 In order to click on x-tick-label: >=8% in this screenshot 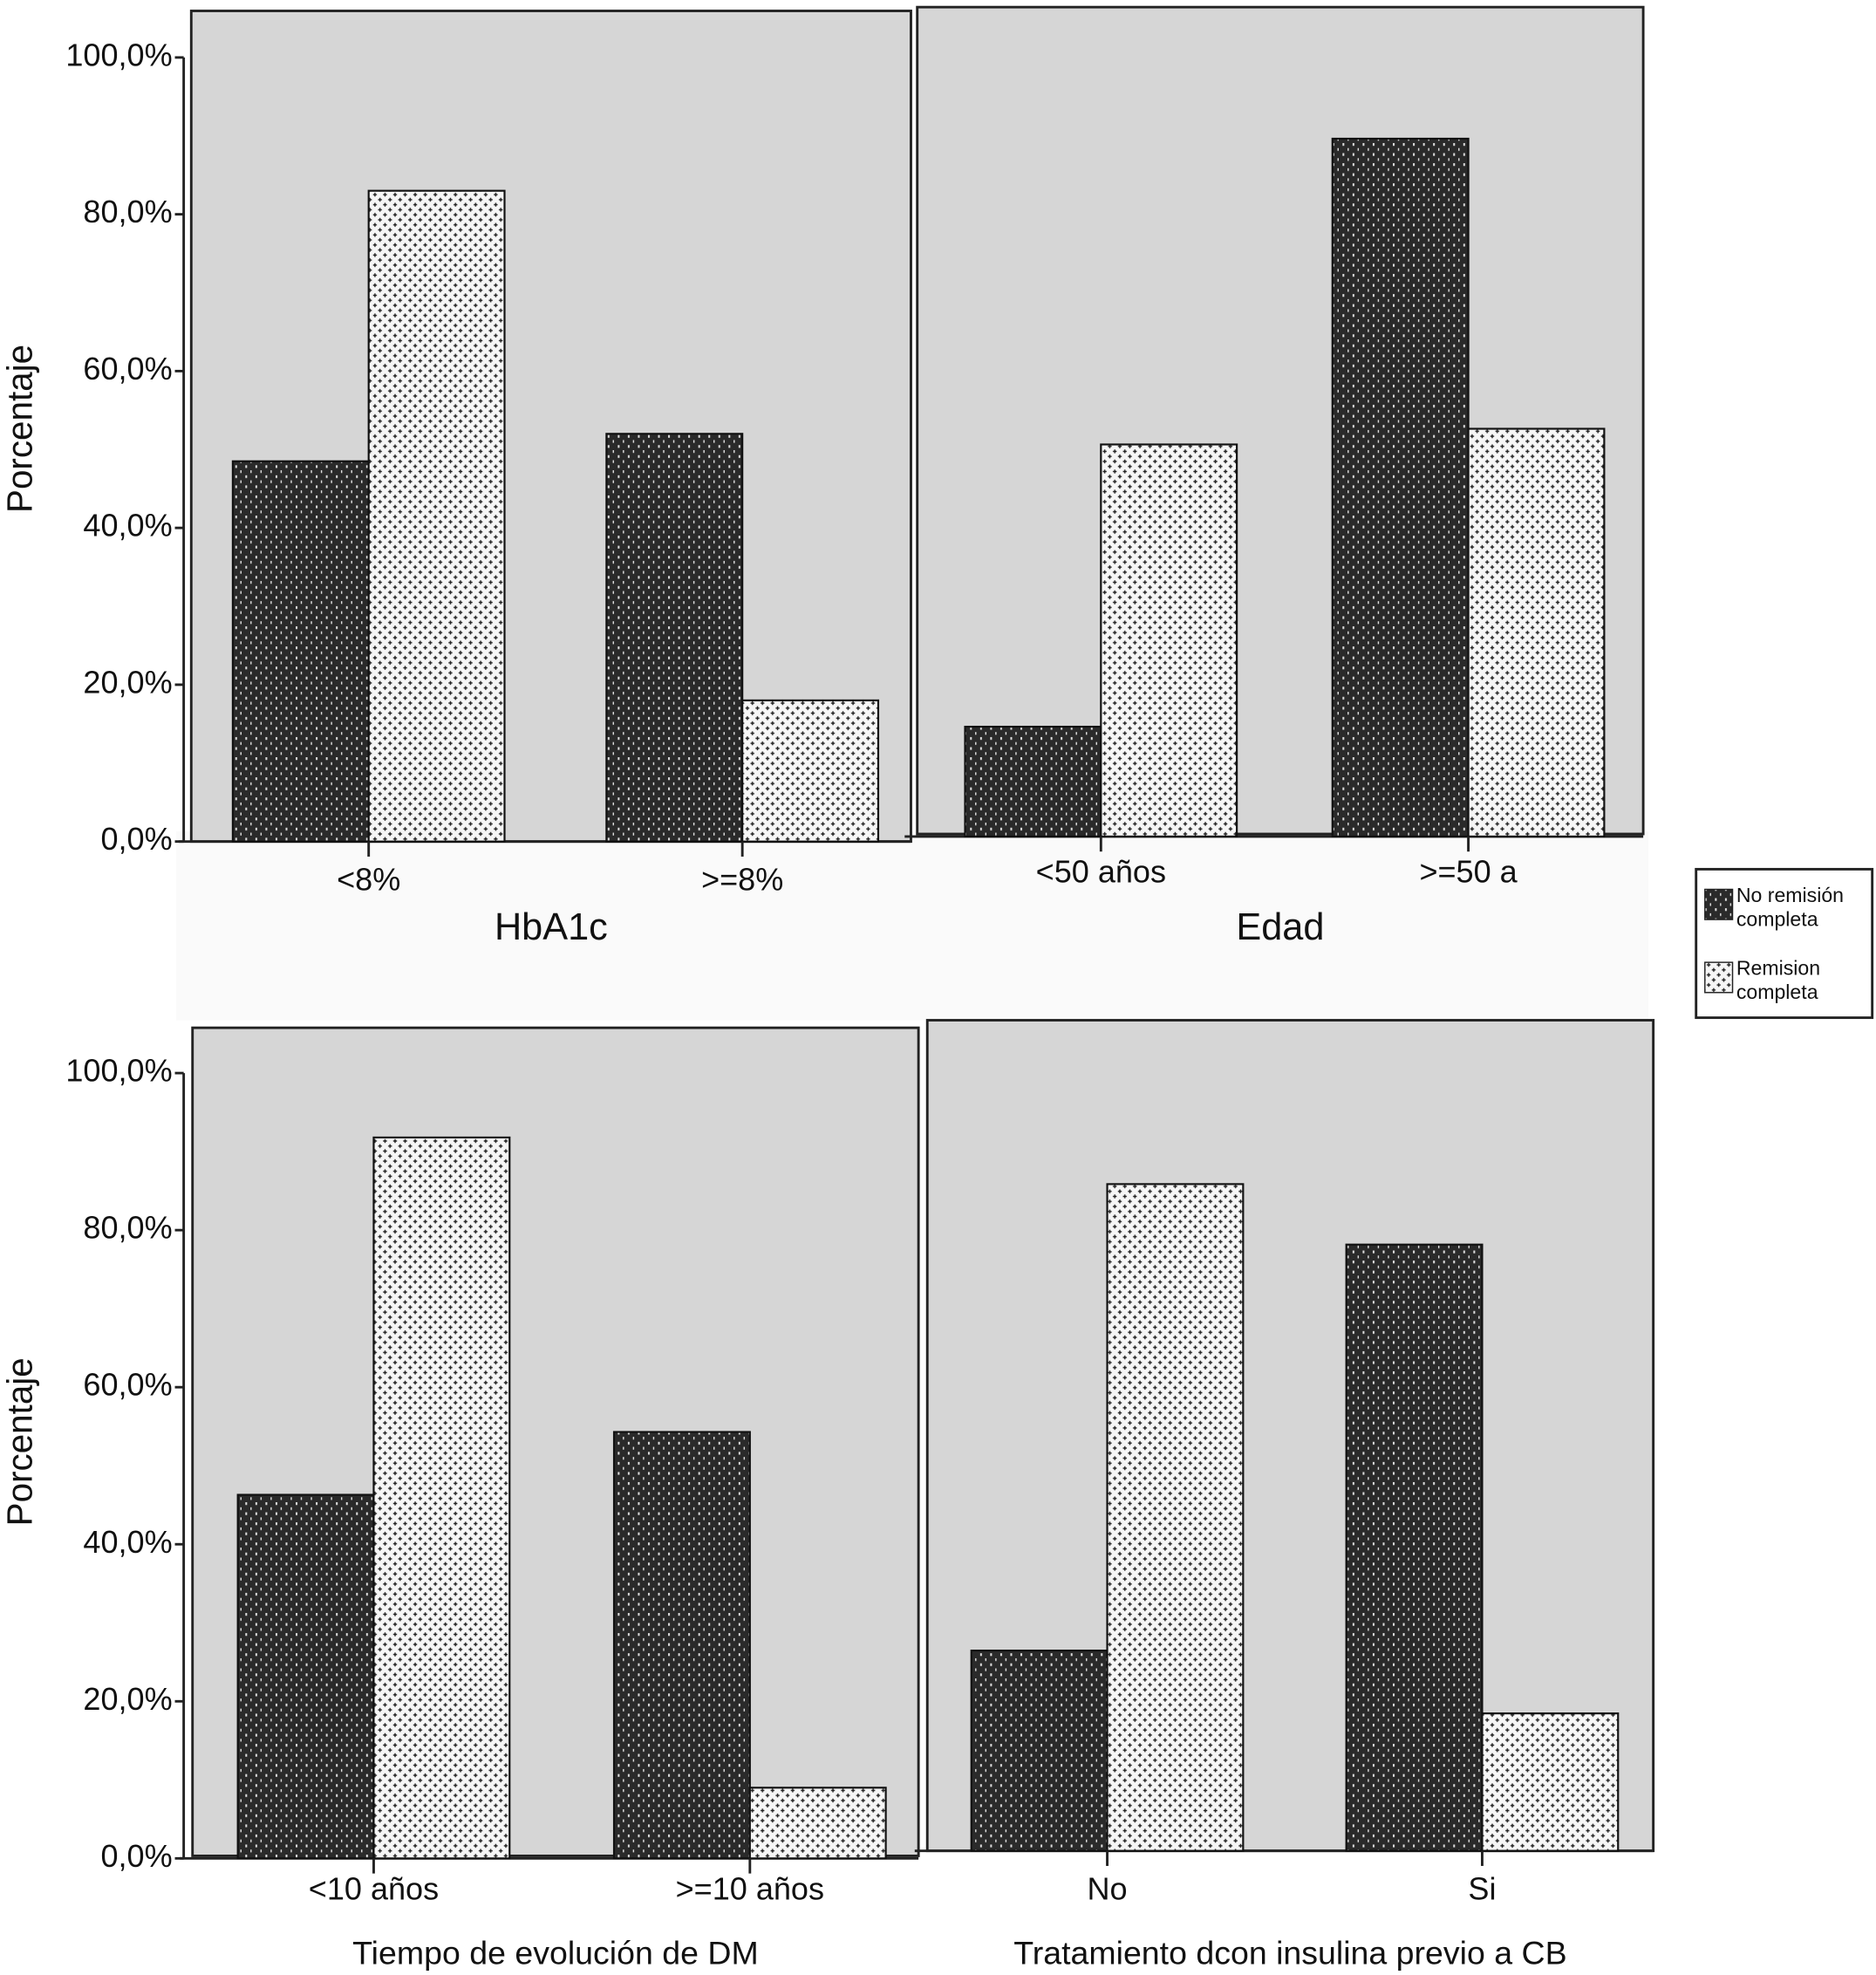, I will do `click(742, 879)`.